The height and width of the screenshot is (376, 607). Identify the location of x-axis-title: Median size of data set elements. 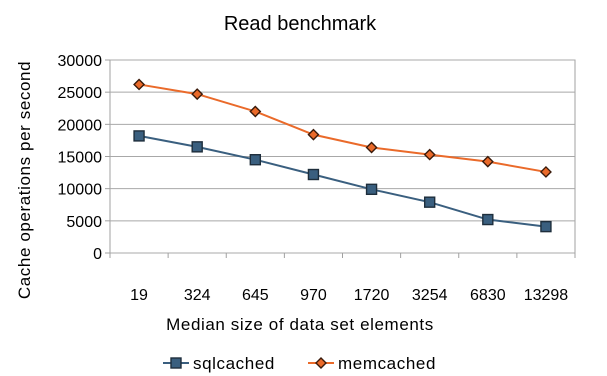
(300, 324).